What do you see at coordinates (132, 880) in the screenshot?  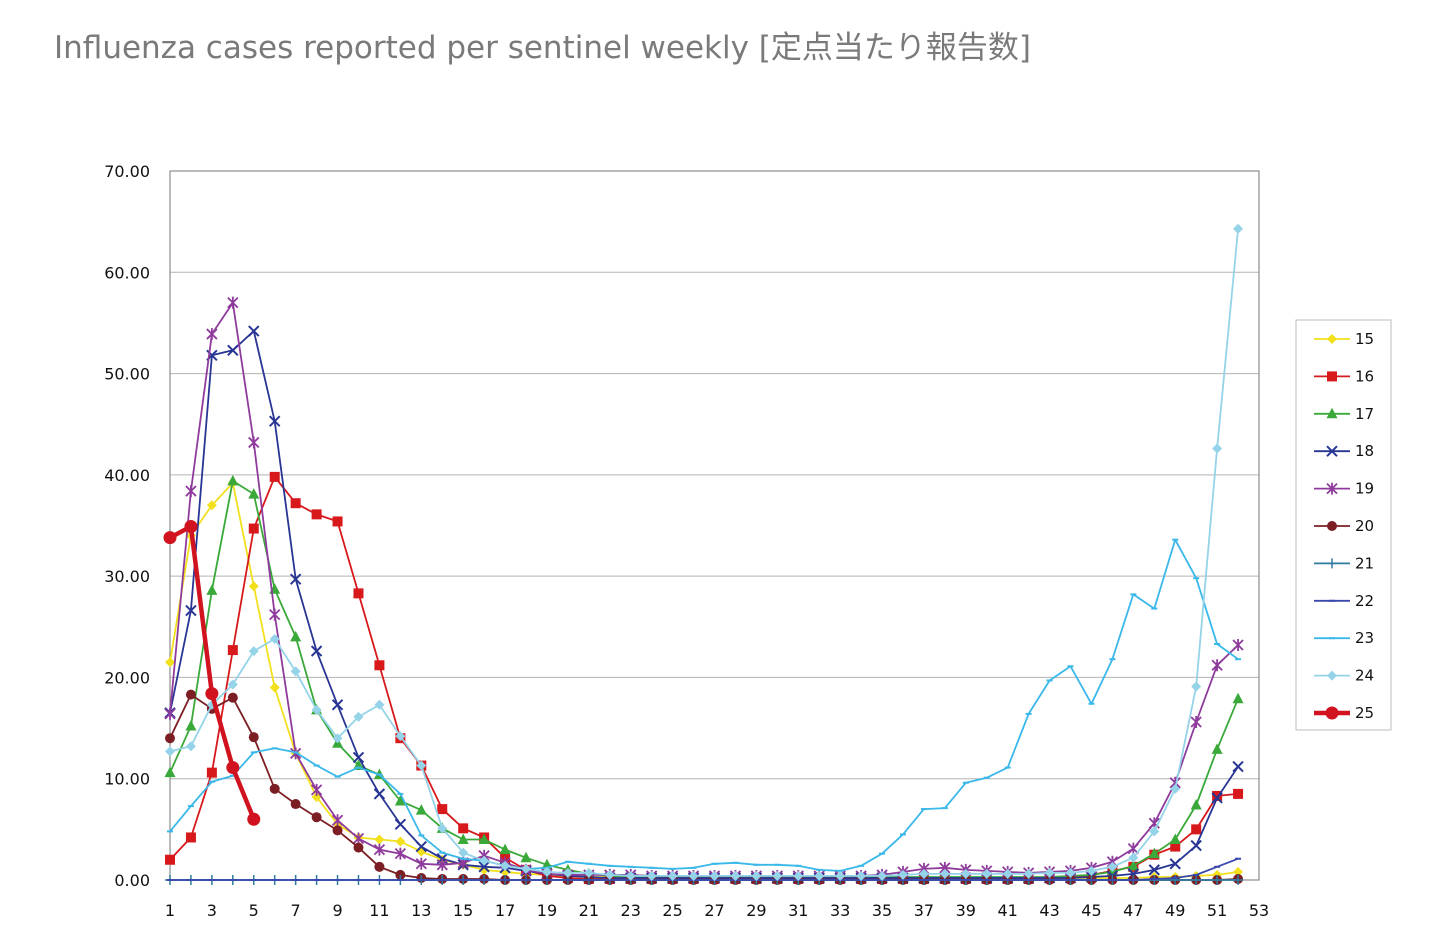 I see `y-tick-label: 0.00` at bounding box center [132, 880].